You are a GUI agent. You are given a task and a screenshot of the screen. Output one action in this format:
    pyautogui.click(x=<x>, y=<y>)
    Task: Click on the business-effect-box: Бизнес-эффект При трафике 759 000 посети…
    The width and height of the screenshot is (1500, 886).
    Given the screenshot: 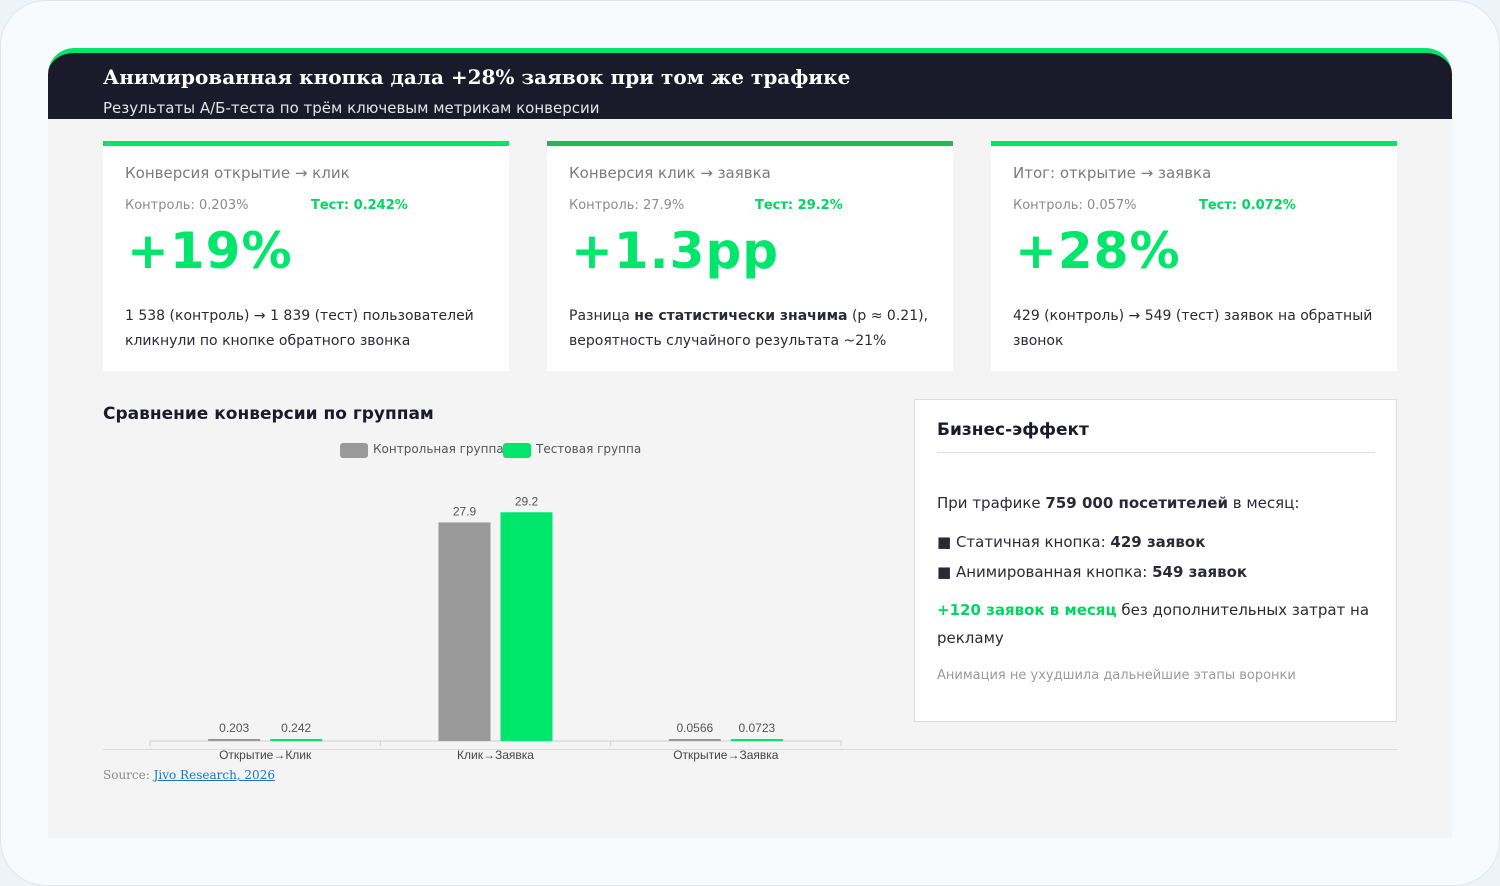 What is the action you would take?
    pyautogui.click(x=1155, y=560)
    